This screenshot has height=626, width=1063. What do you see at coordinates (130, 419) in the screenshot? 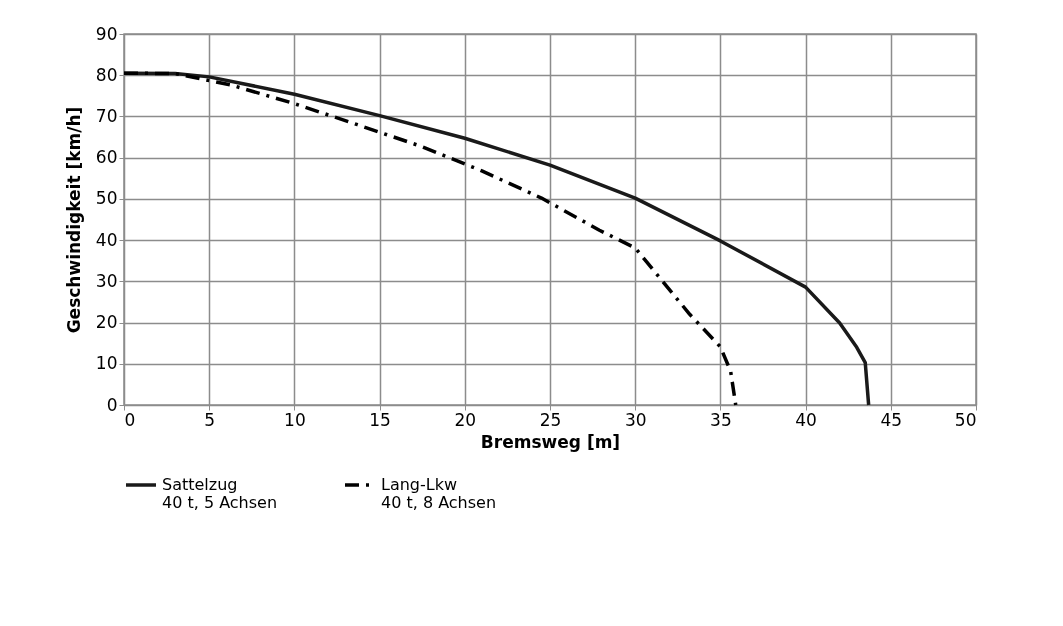
I see `x-tick-label: 0` at bounding box center [130, 419].